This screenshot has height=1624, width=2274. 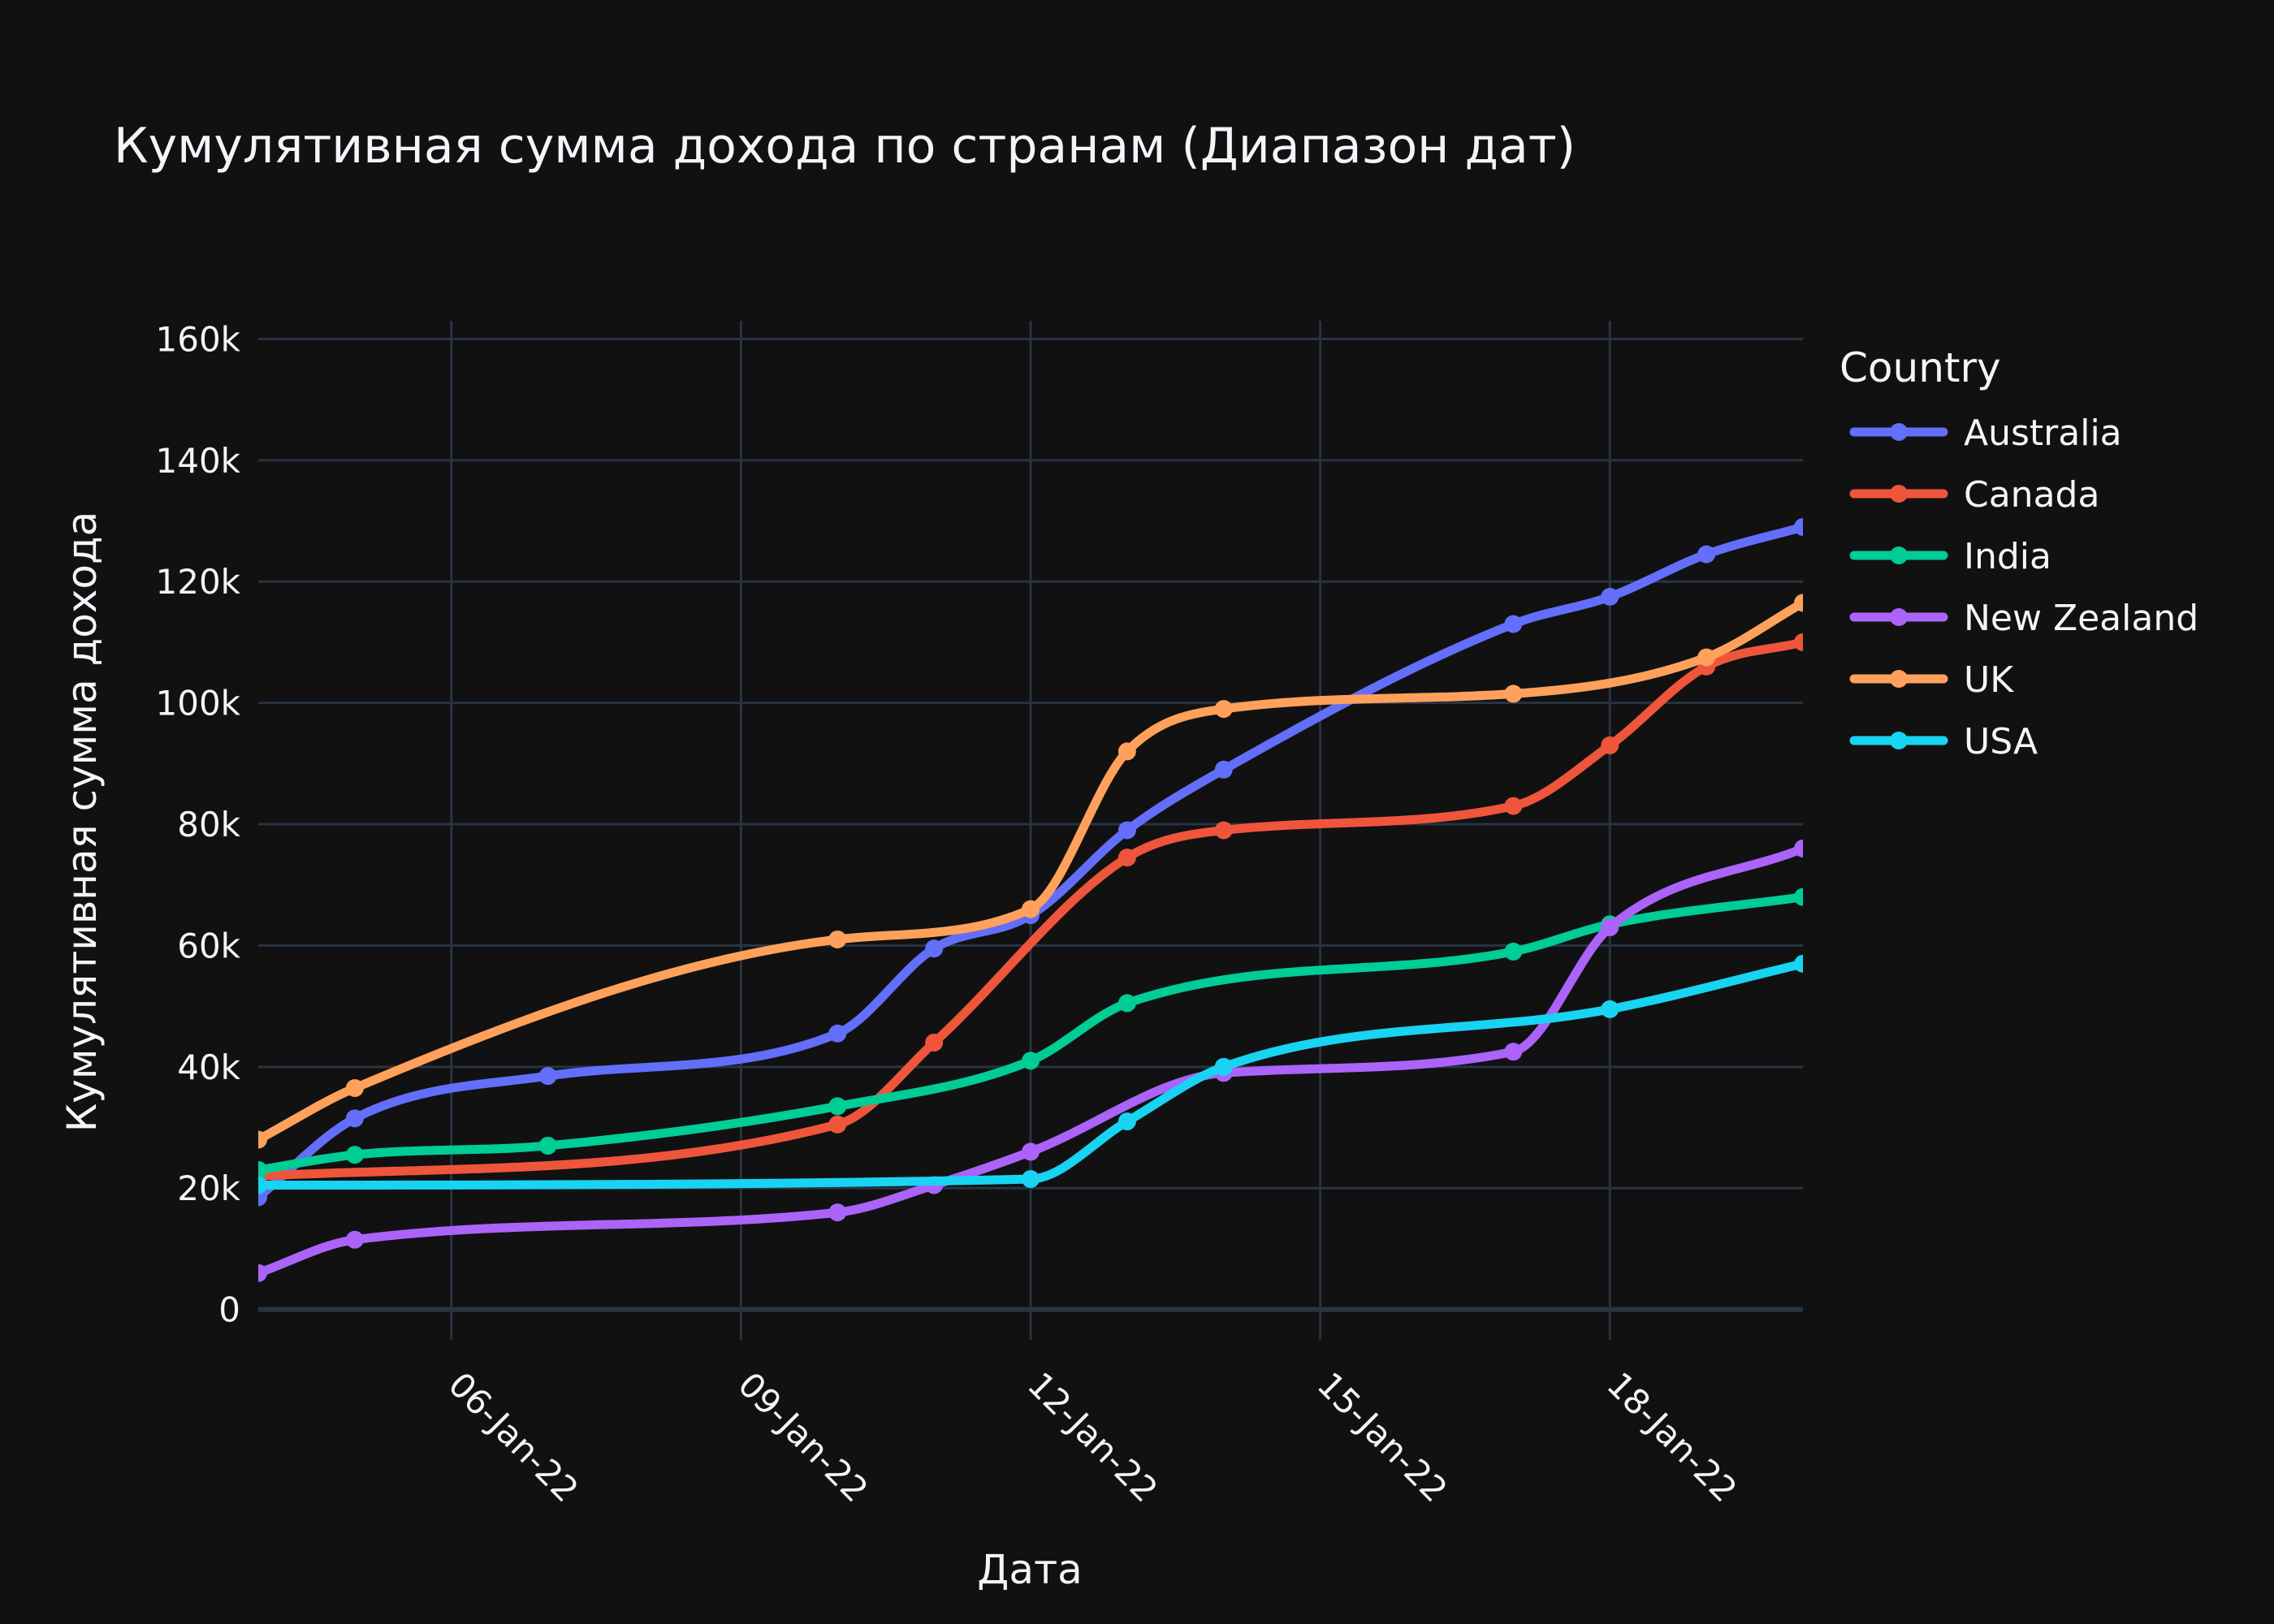 What do you see at coordinates (1921, 368) in the screenshot?
I see `legend-title: Country` at bounding box center [1921, 368].